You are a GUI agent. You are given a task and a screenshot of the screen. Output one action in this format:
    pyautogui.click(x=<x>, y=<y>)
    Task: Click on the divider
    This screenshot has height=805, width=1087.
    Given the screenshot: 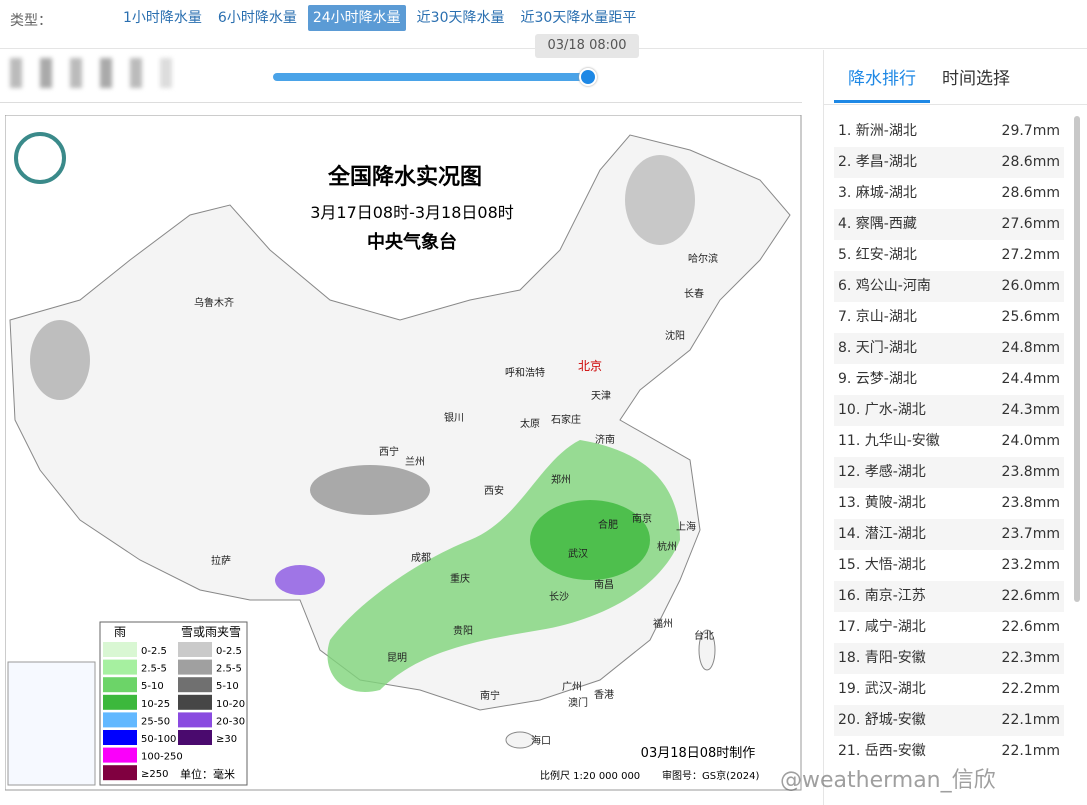 What is the action you would take?
    pyautogui.click(x=401, y=102)
    